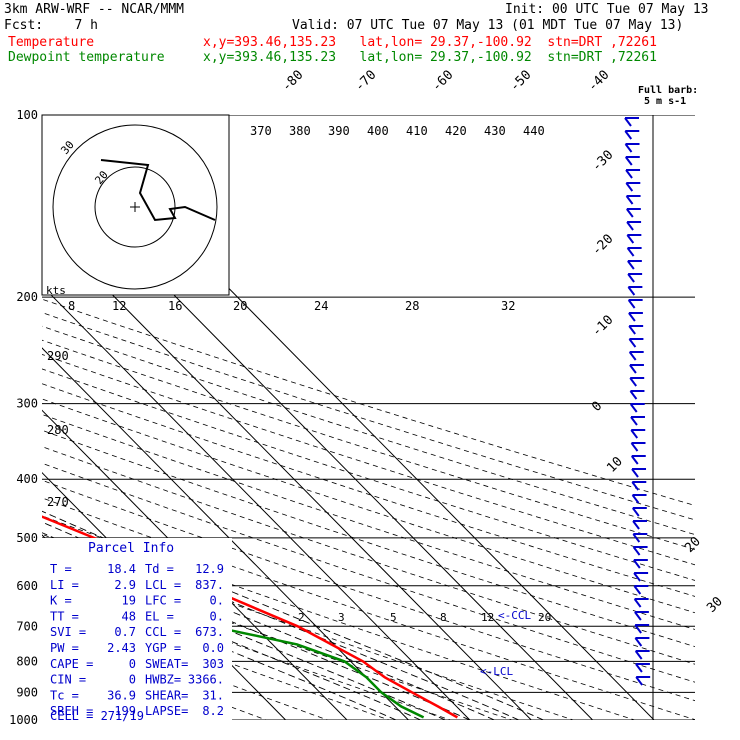 Image resolution: width=740 pixels, height=740 pixels. I want to click on theta-label: 430, so click(495, 131).